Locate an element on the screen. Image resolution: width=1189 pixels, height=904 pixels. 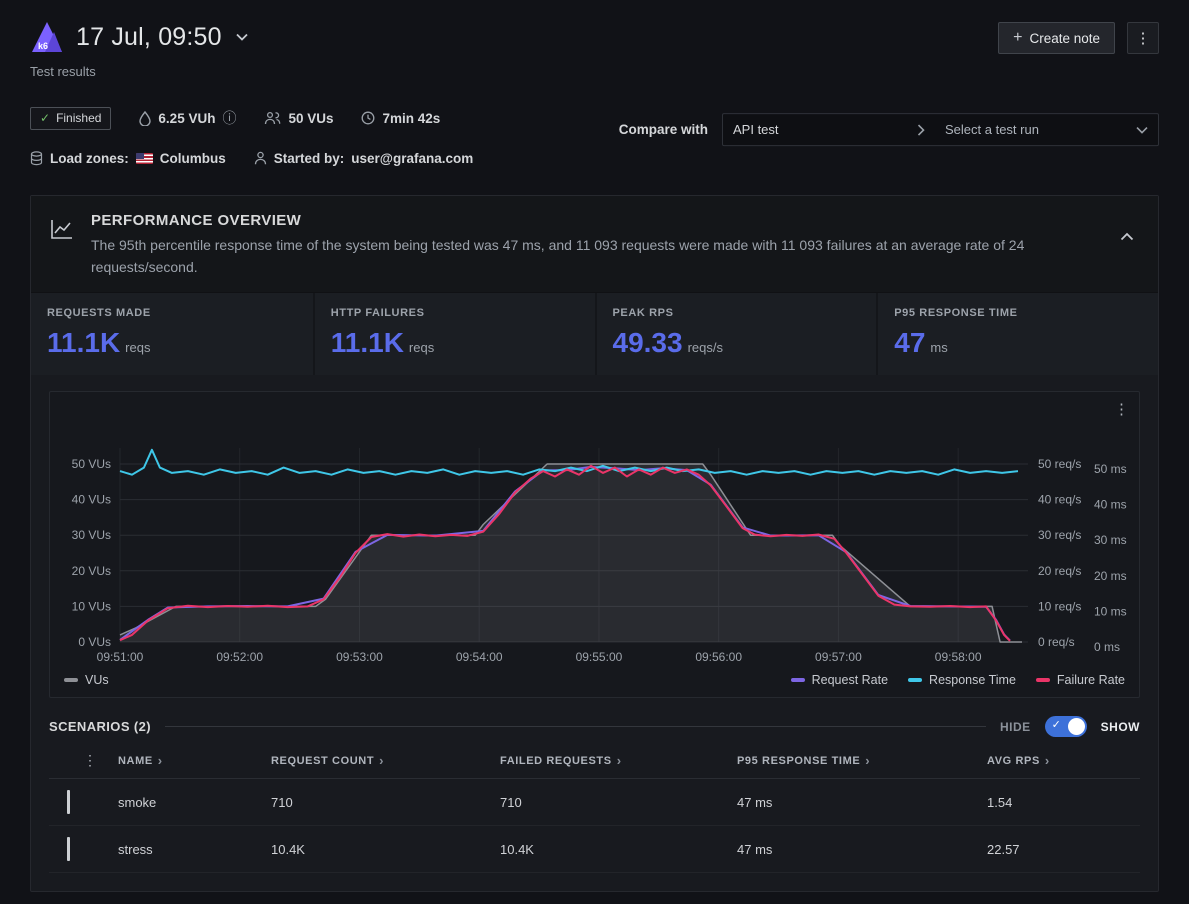
legend-item-response-time: Response Time is located at coordinates (962, 680).